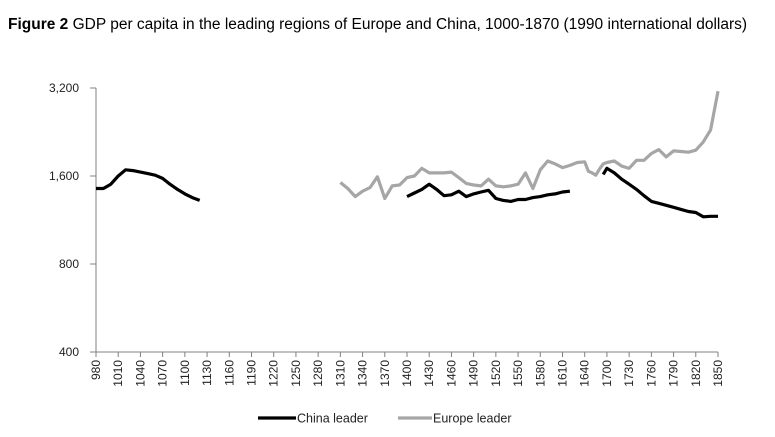 This screenshot has height=437, width=775. What do you see at coordinates (451, 373) in the screenshot?
I see `x-tick-label: 1460` at bounding box center [451, 373].